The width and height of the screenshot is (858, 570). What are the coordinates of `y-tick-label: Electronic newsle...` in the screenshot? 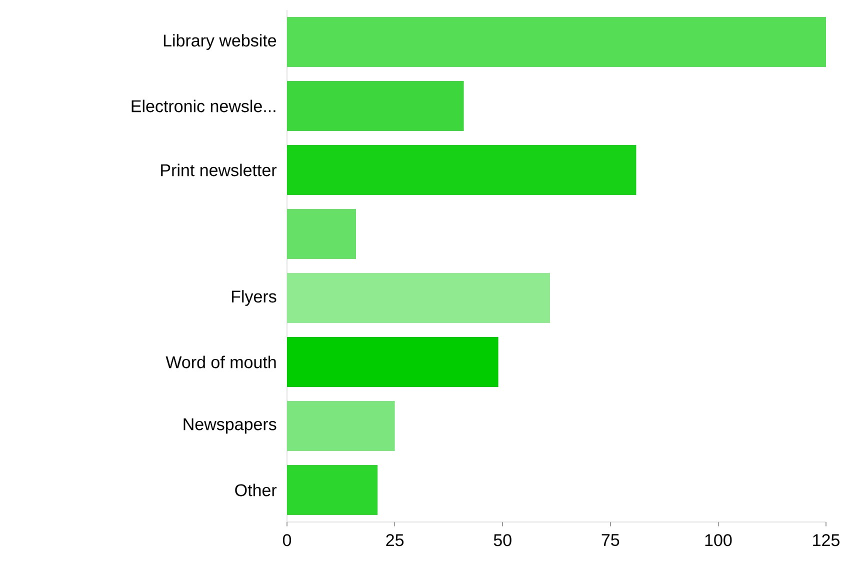 It's located at (204, 106).